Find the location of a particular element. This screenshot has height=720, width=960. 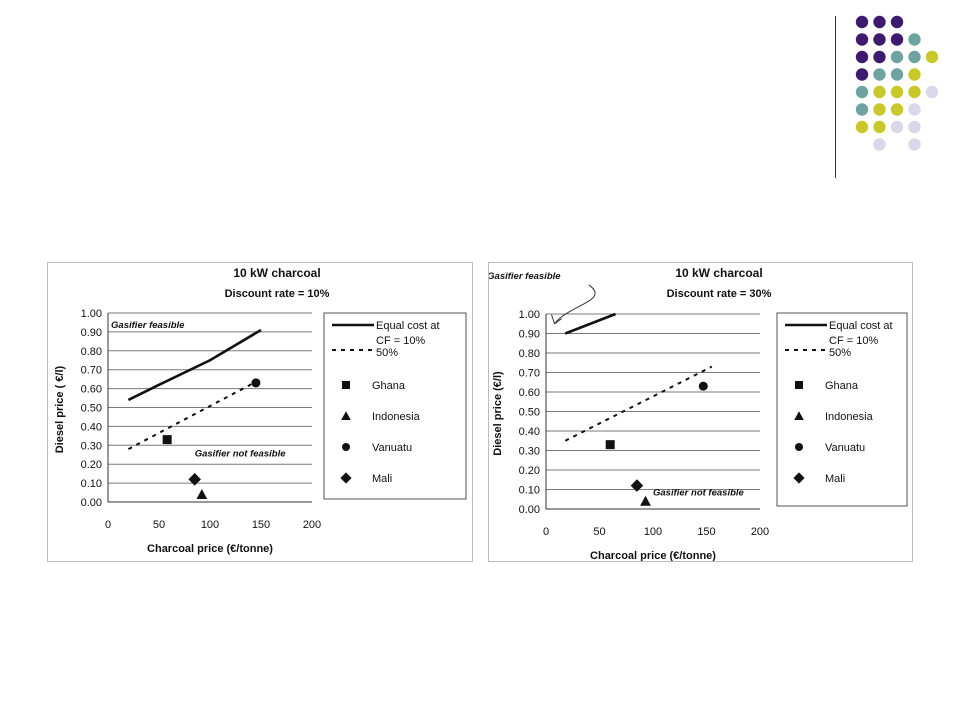

x-tick-label: 100 is located at coordinates (210, 525).